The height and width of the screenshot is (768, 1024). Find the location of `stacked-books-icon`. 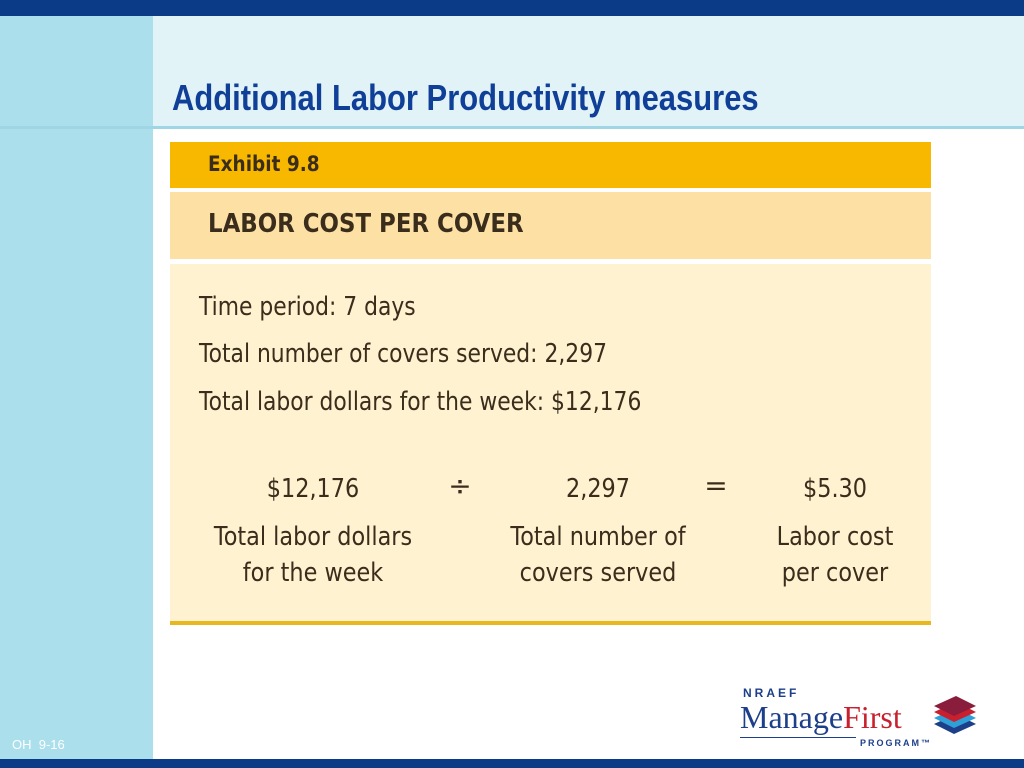

stacked-books-icon is located at coordinates (955, 715).